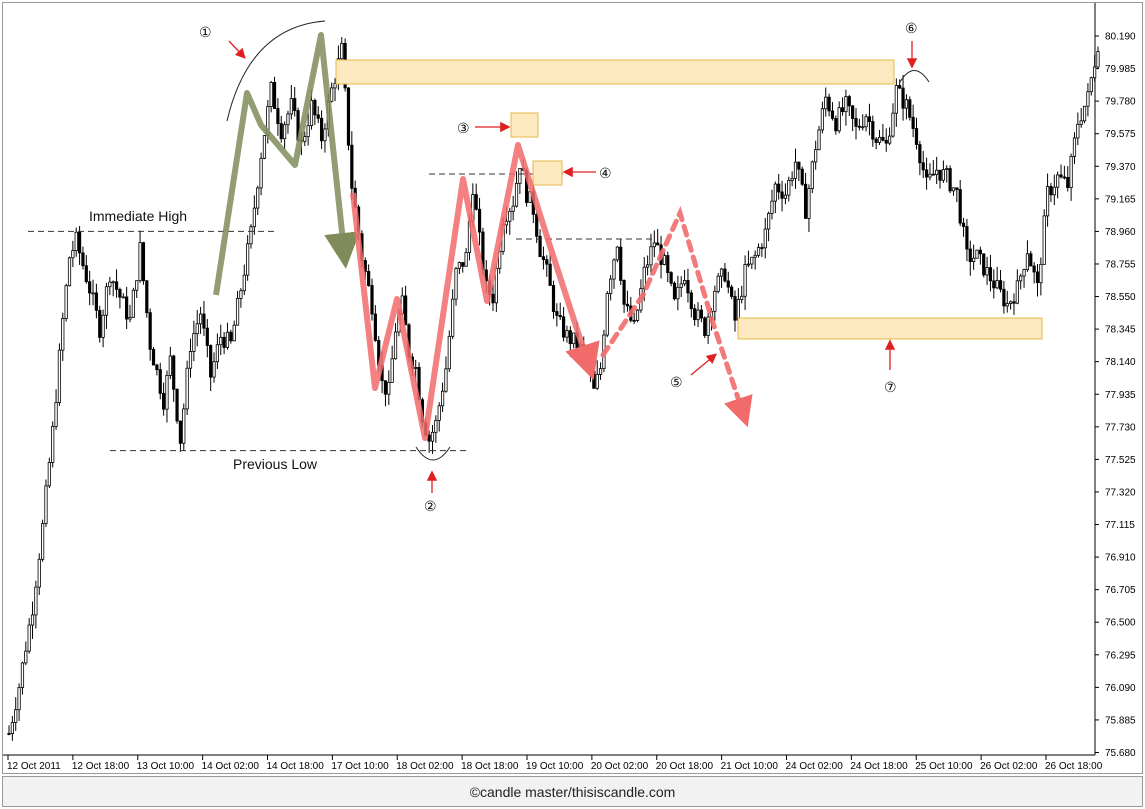  Describe the element at coordinates (430, 506) in the screenshot. I see `annotation-marker: ②` at that location.